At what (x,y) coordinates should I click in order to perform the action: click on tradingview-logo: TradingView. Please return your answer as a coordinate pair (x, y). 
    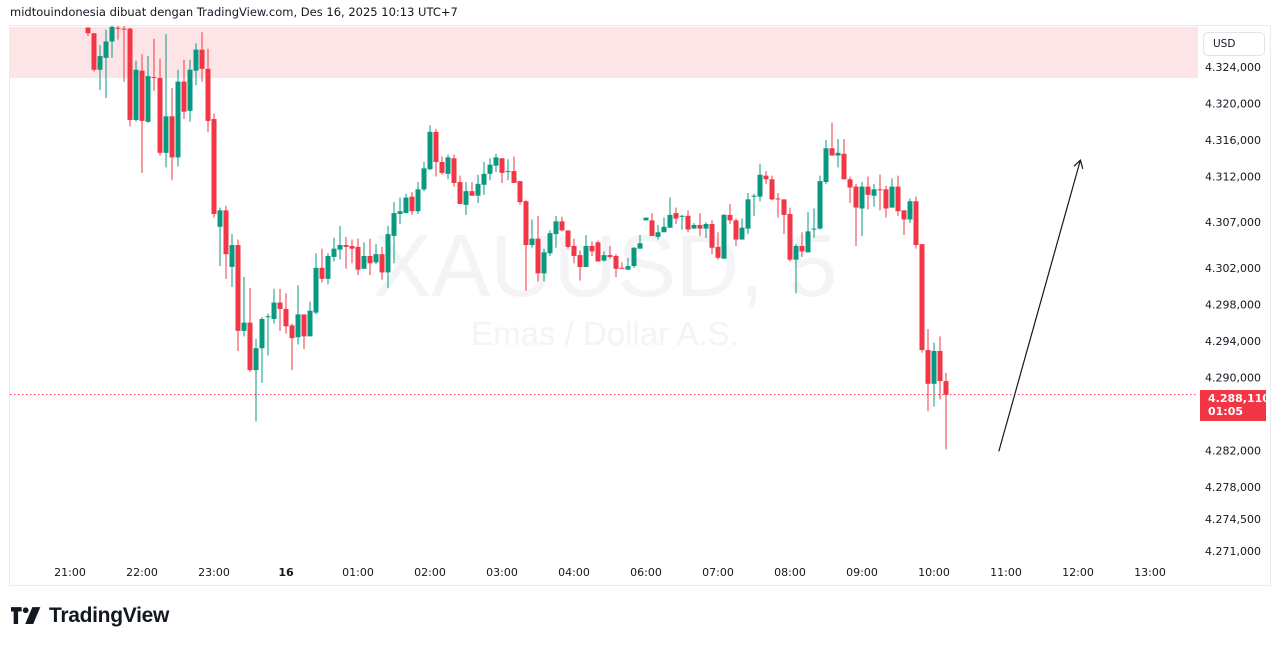
    Looking at the image, I should click on (90, 616).